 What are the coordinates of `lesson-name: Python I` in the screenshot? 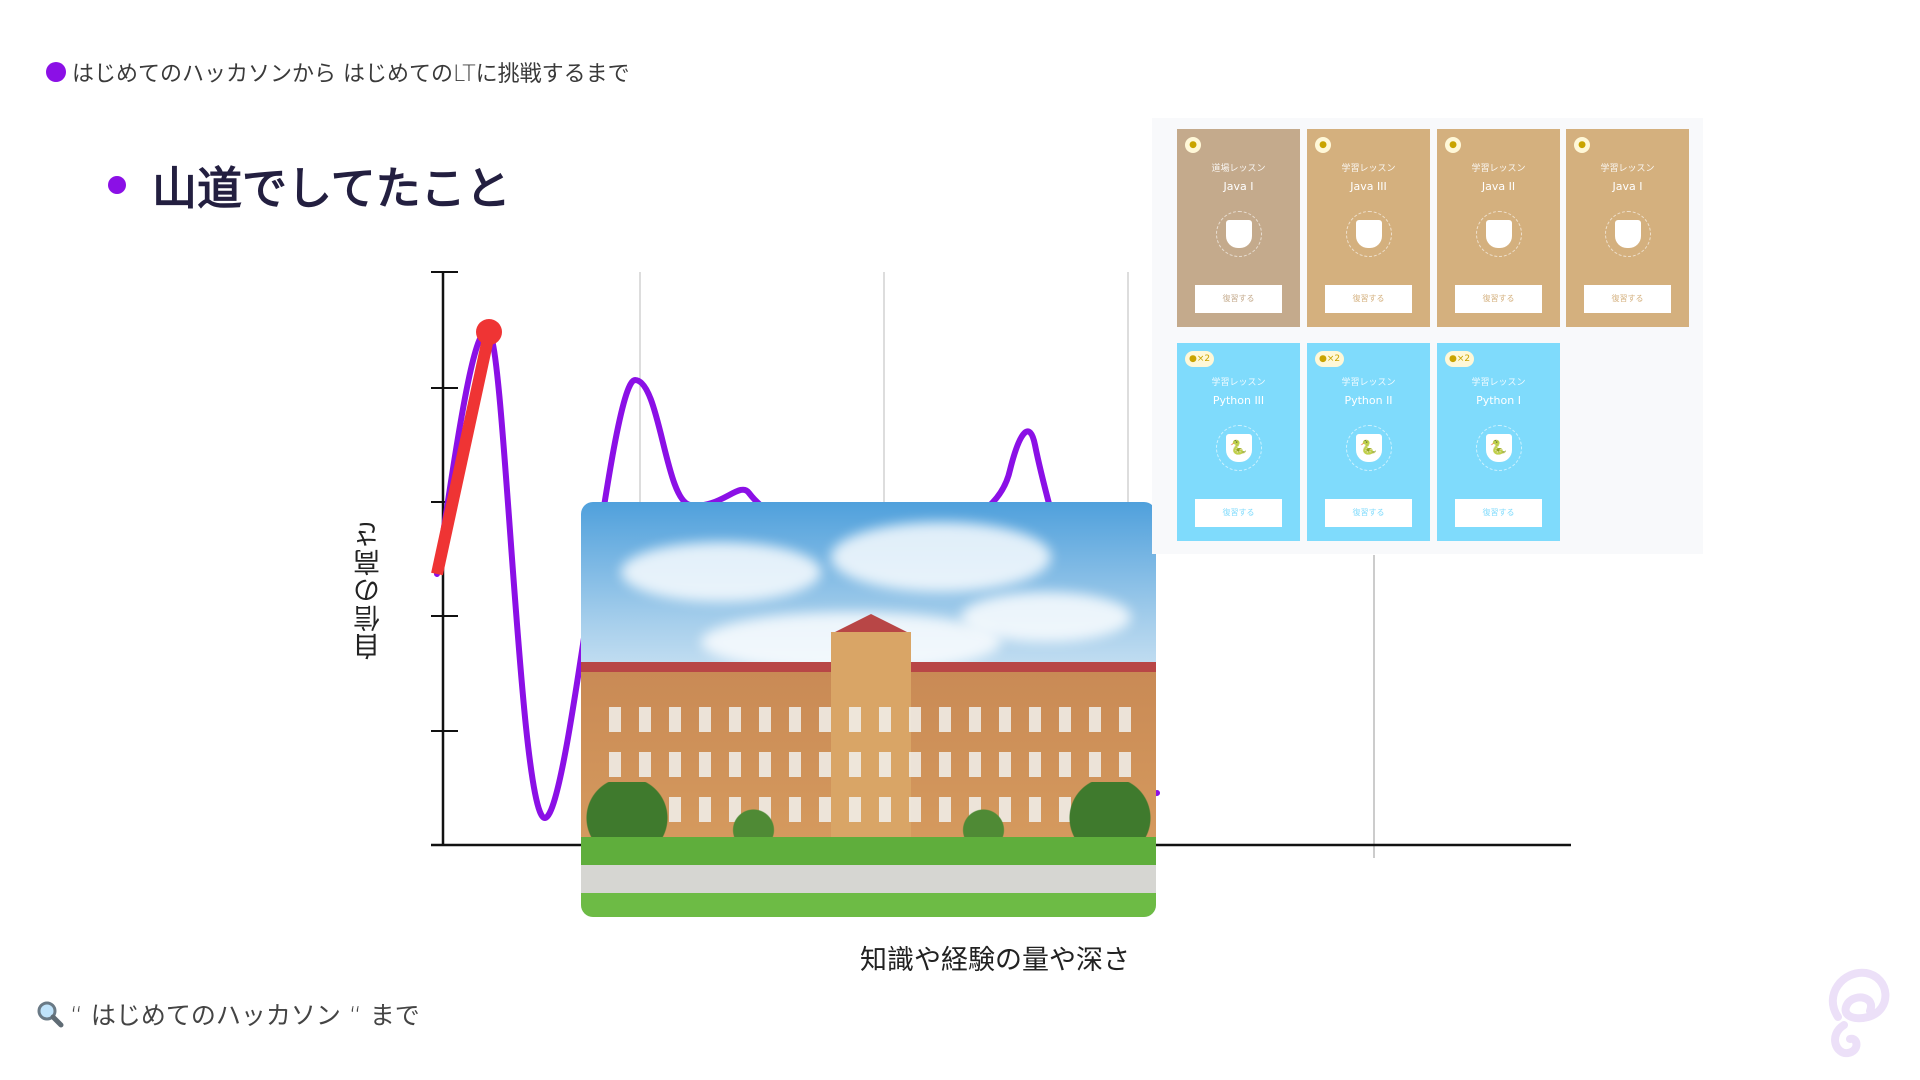 It's located at (1498, 400).